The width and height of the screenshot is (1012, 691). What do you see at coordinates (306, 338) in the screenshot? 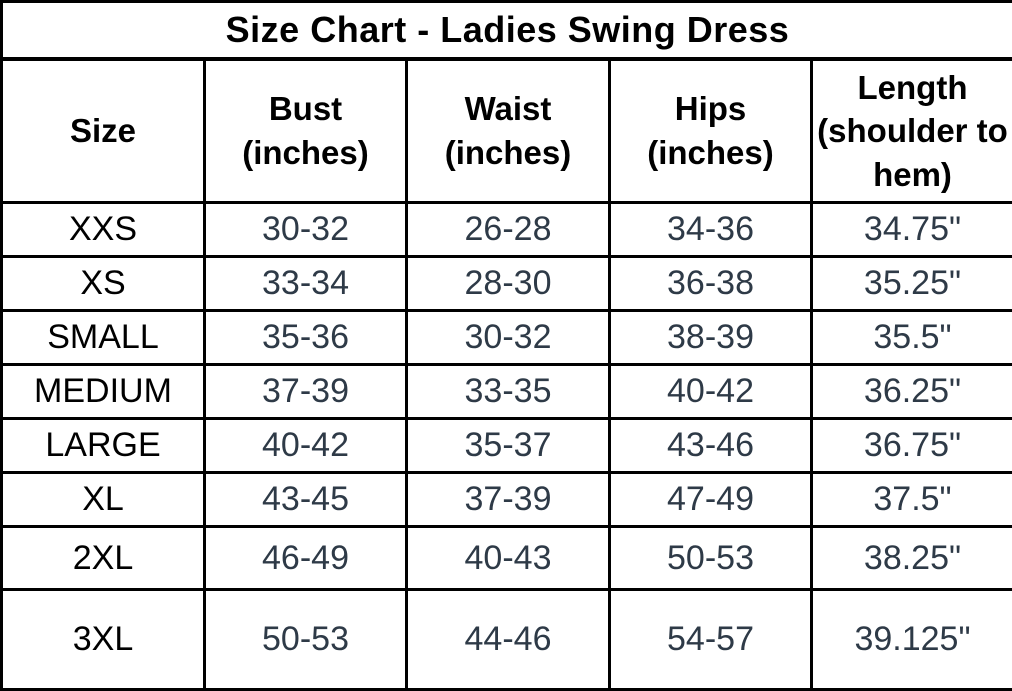
I see `cell-bust: 35-36` at bounding box center [306, 338].